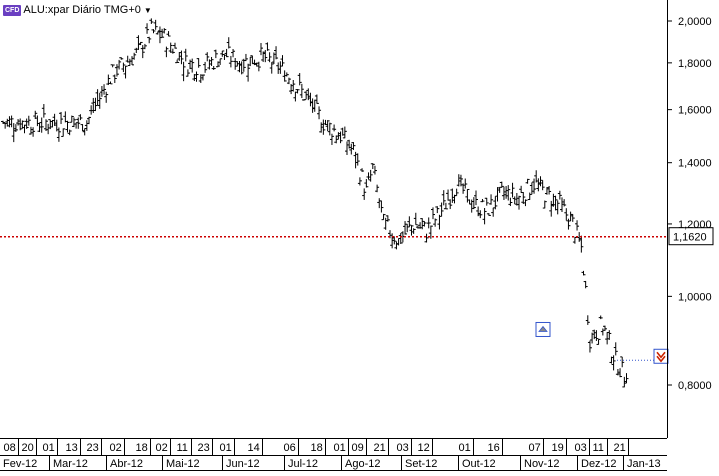 This screenshot has height=476, width=719. What do you see at coordinates (558, 448) in the screenshot?
I see `day-label: 19` at bounding box center [558, 448].